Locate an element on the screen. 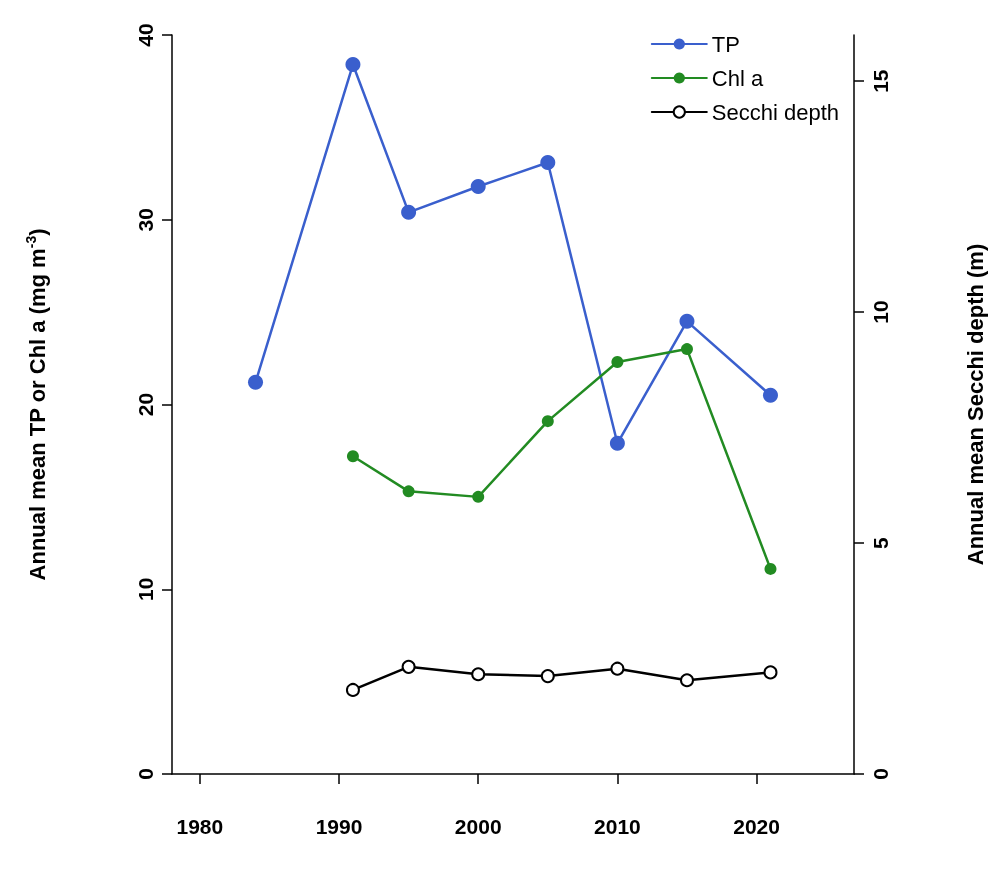  x-tick-label: 2010 is located at coordinates (617, 826).